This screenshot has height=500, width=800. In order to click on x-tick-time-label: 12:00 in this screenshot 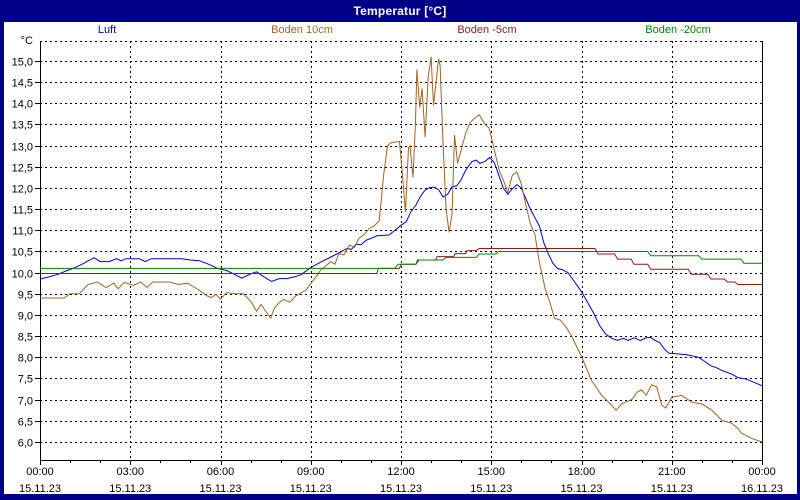, I will do `click(401, 472)`.